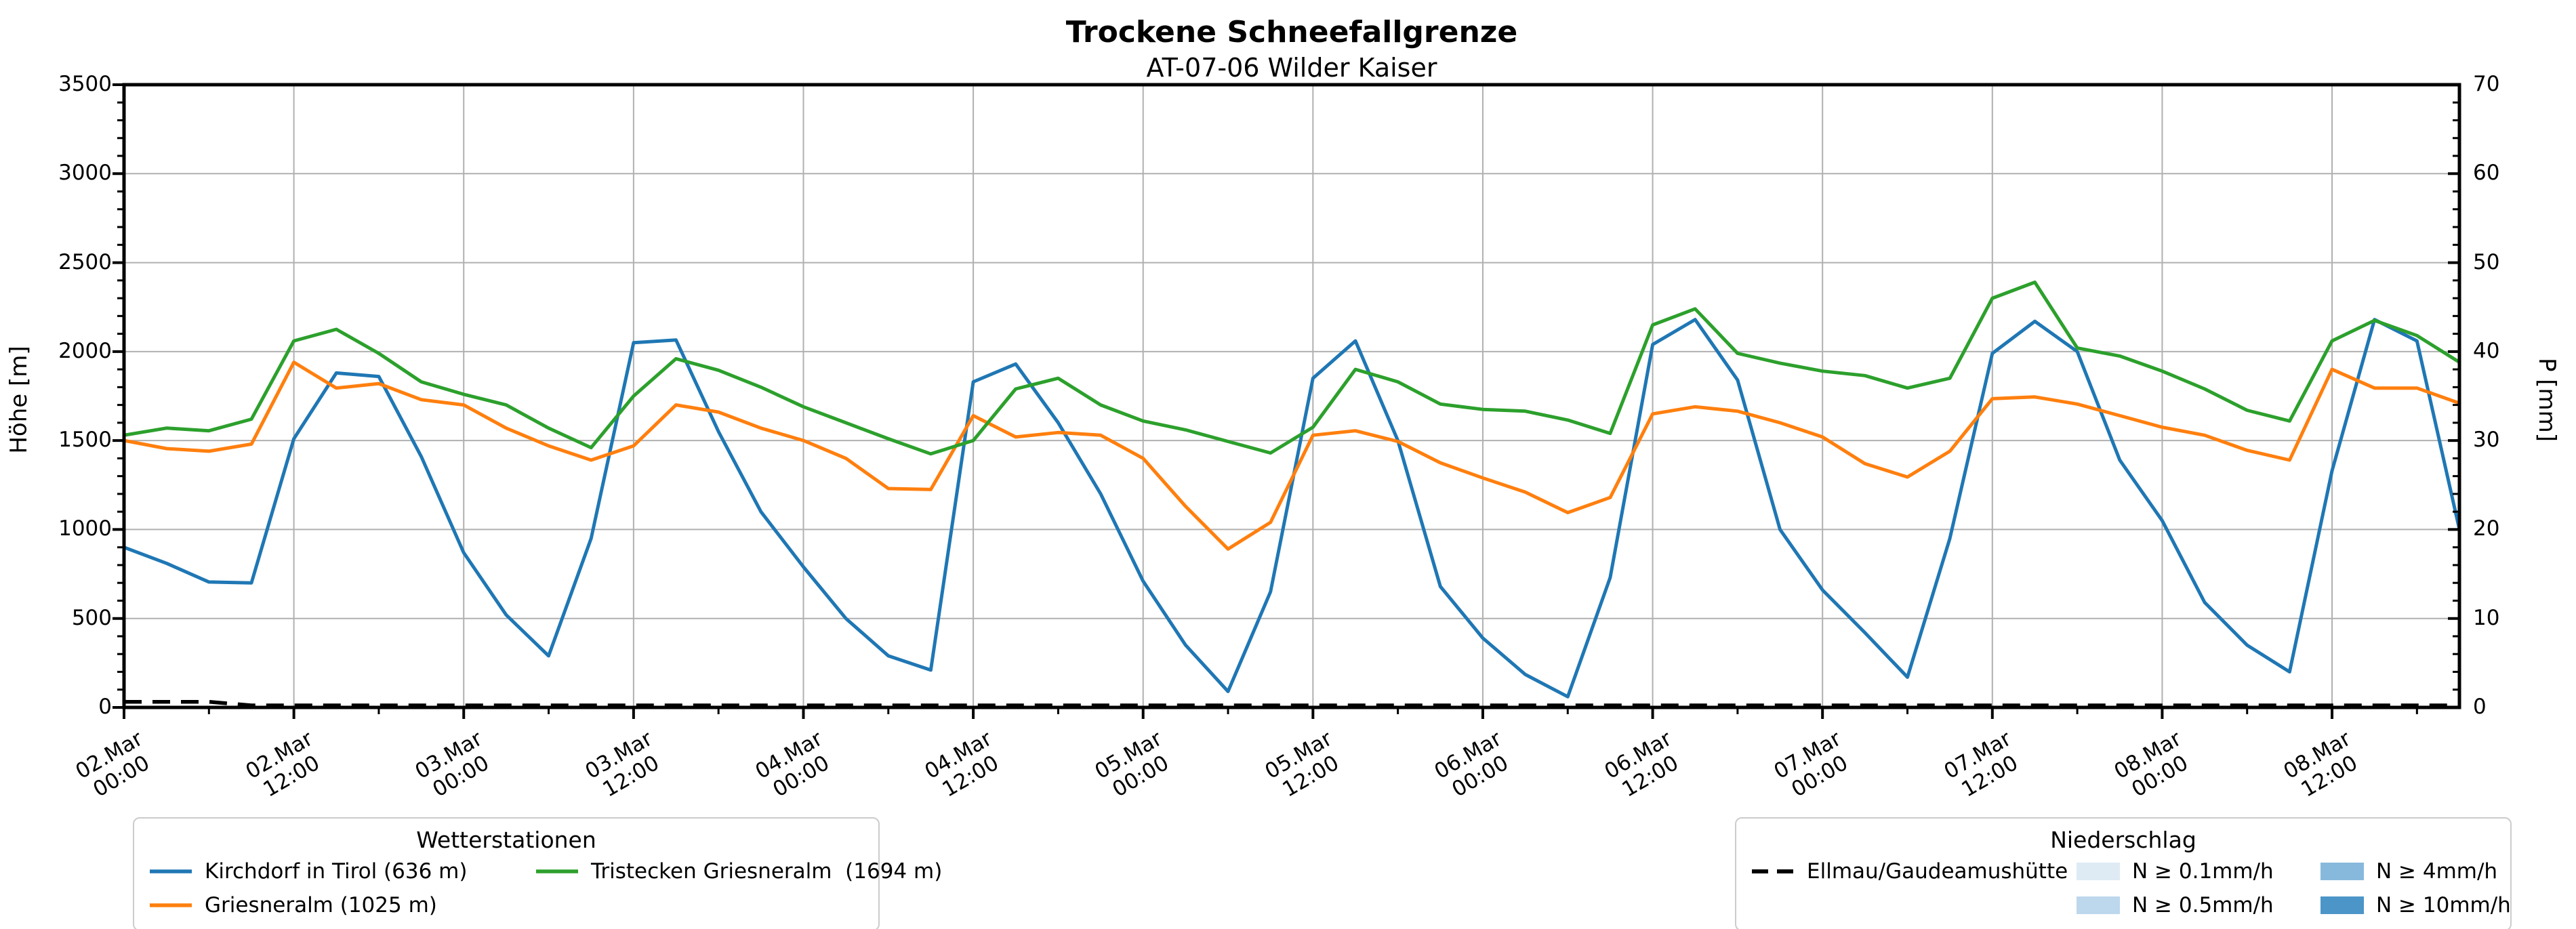  I want to click on y-tick-label-left: 2000, so click(85, 350).